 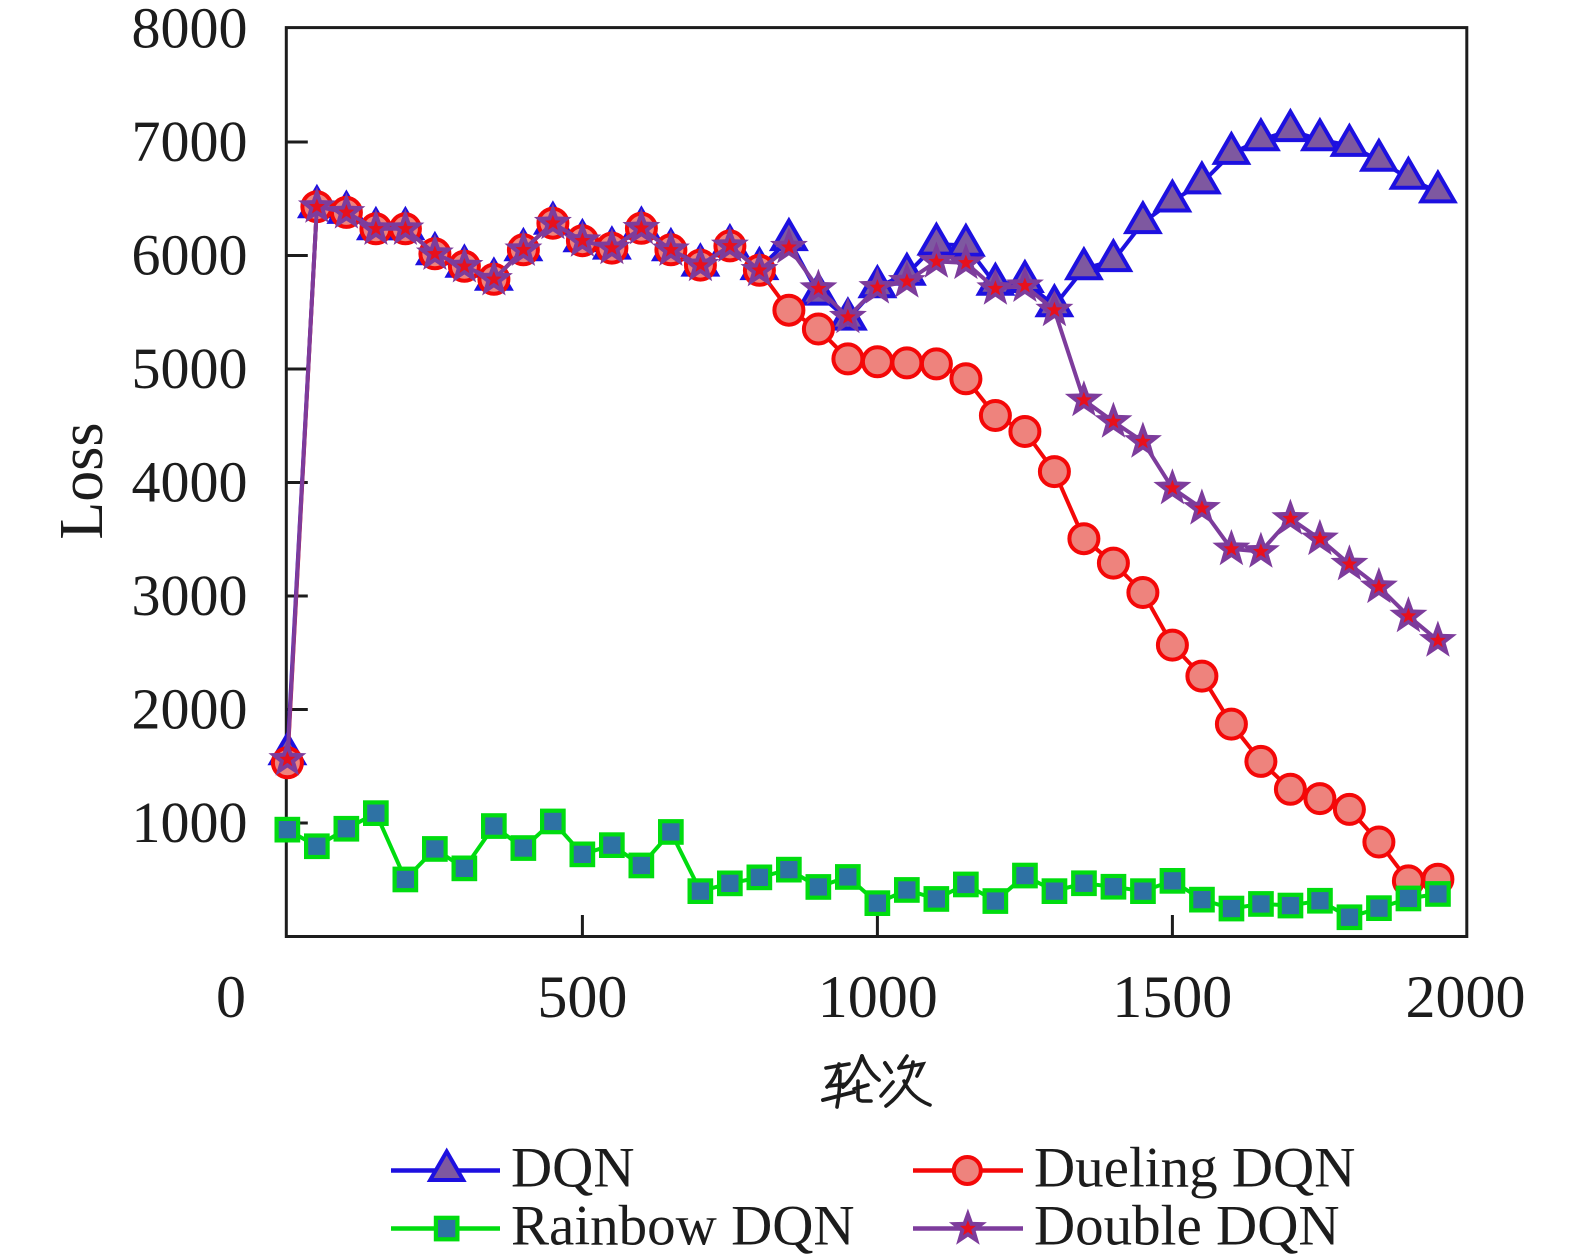 I want to click on svg-text: Dueling DQN, so click(x=1194, y=1168).